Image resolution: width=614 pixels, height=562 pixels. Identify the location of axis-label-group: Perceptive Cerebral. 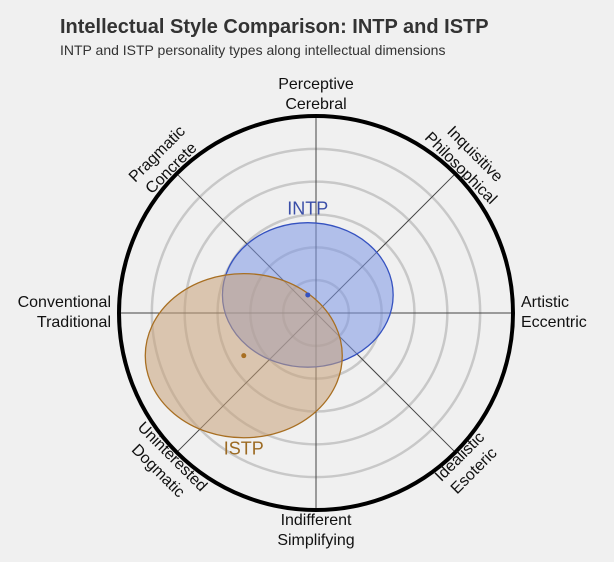
(316, 94).